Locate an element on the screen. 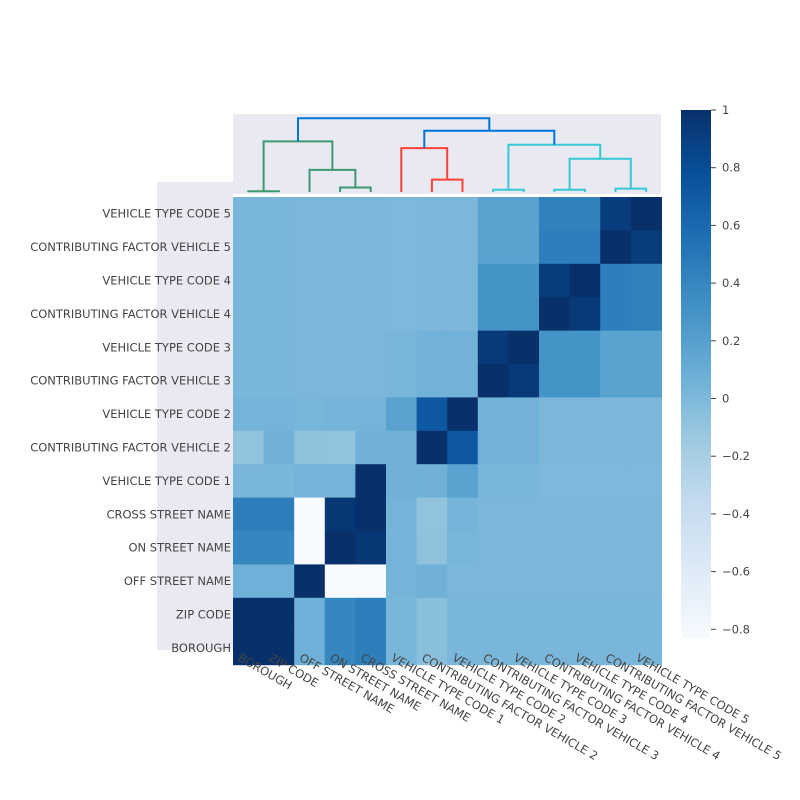  y-tick-label: ZIP CODE is located at coordinates (203, 615).